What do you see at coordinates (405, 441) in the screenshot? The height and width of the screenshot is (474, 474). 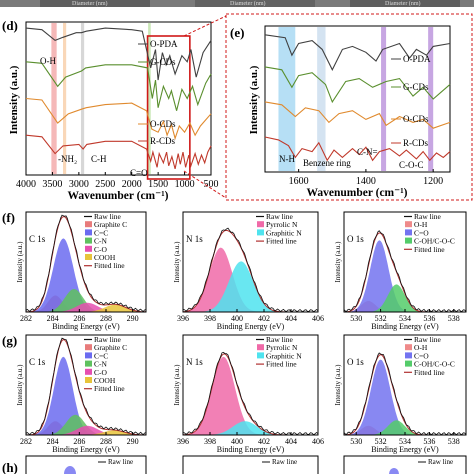 I see `x-tick-label-xps-g-2-2: 534` at bounding box center [405, 441].